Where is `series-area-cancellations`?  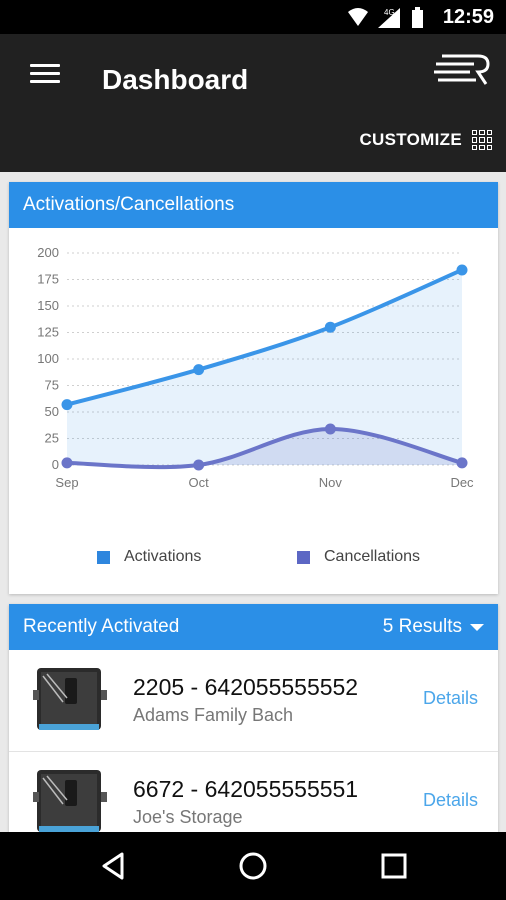
series-area-cancellations is located at coordinates (264, 448).